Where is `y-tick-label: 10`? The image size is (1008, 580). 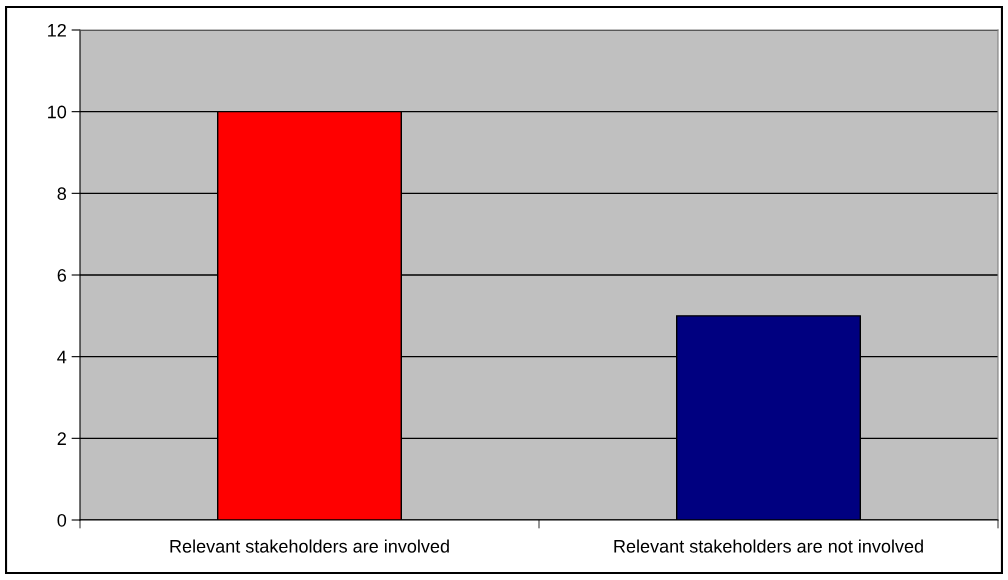
y-tick-label: 10 is located at coordinates (57, 112).